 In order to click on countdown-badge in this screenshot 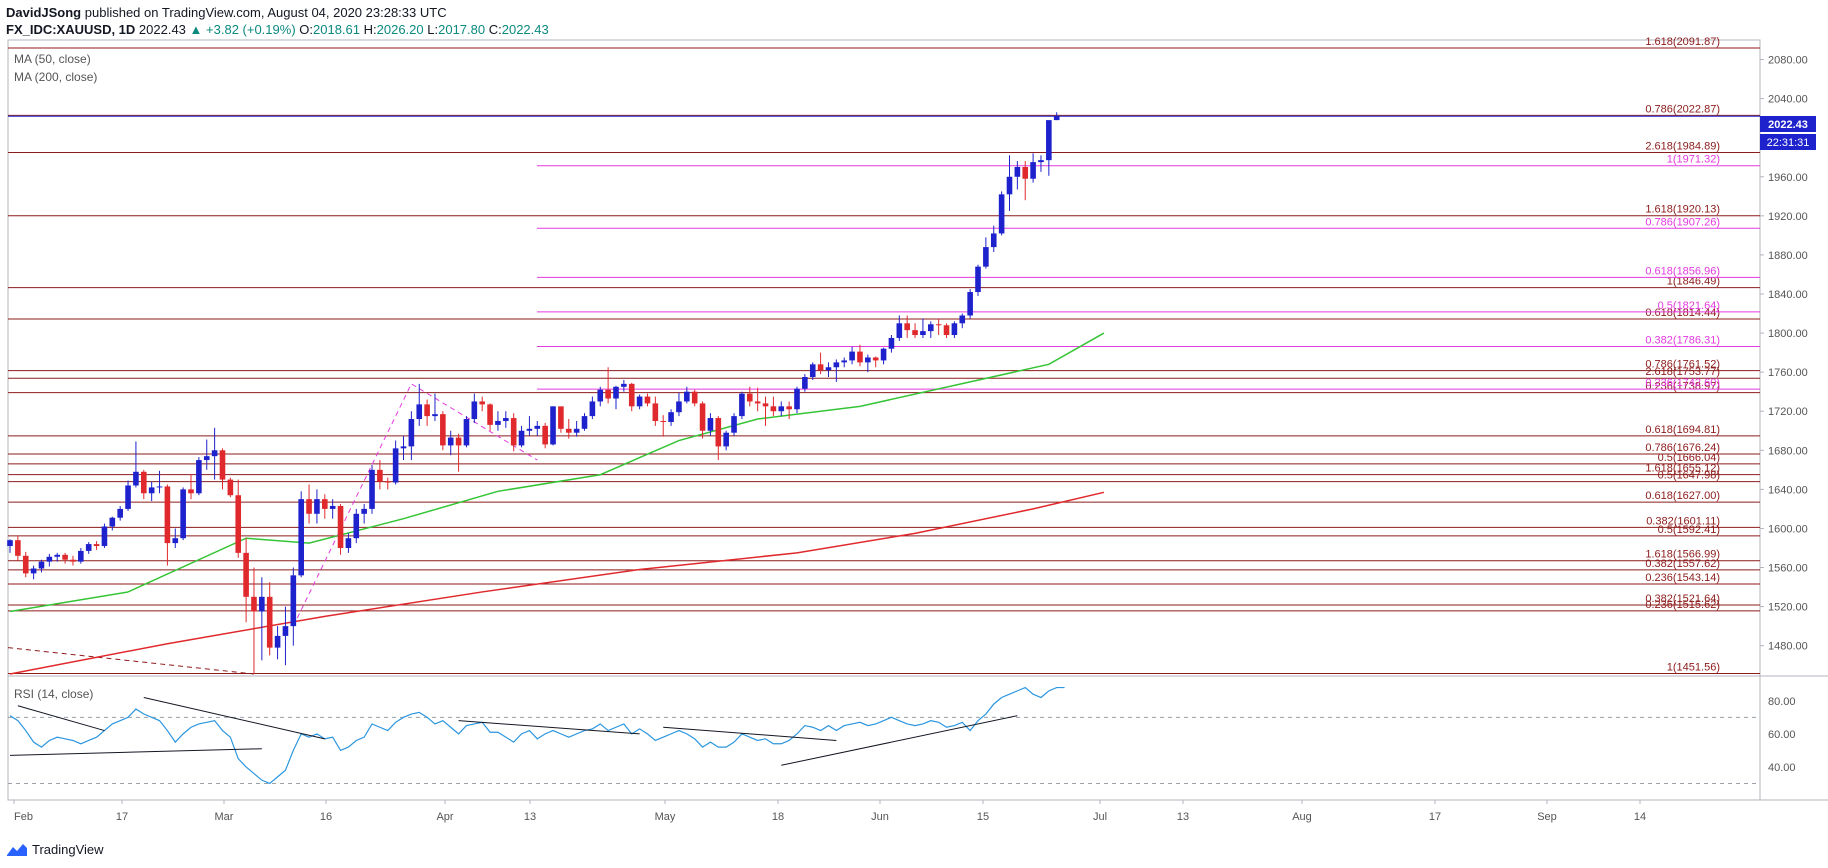, I will do `click(1788, 142)`.